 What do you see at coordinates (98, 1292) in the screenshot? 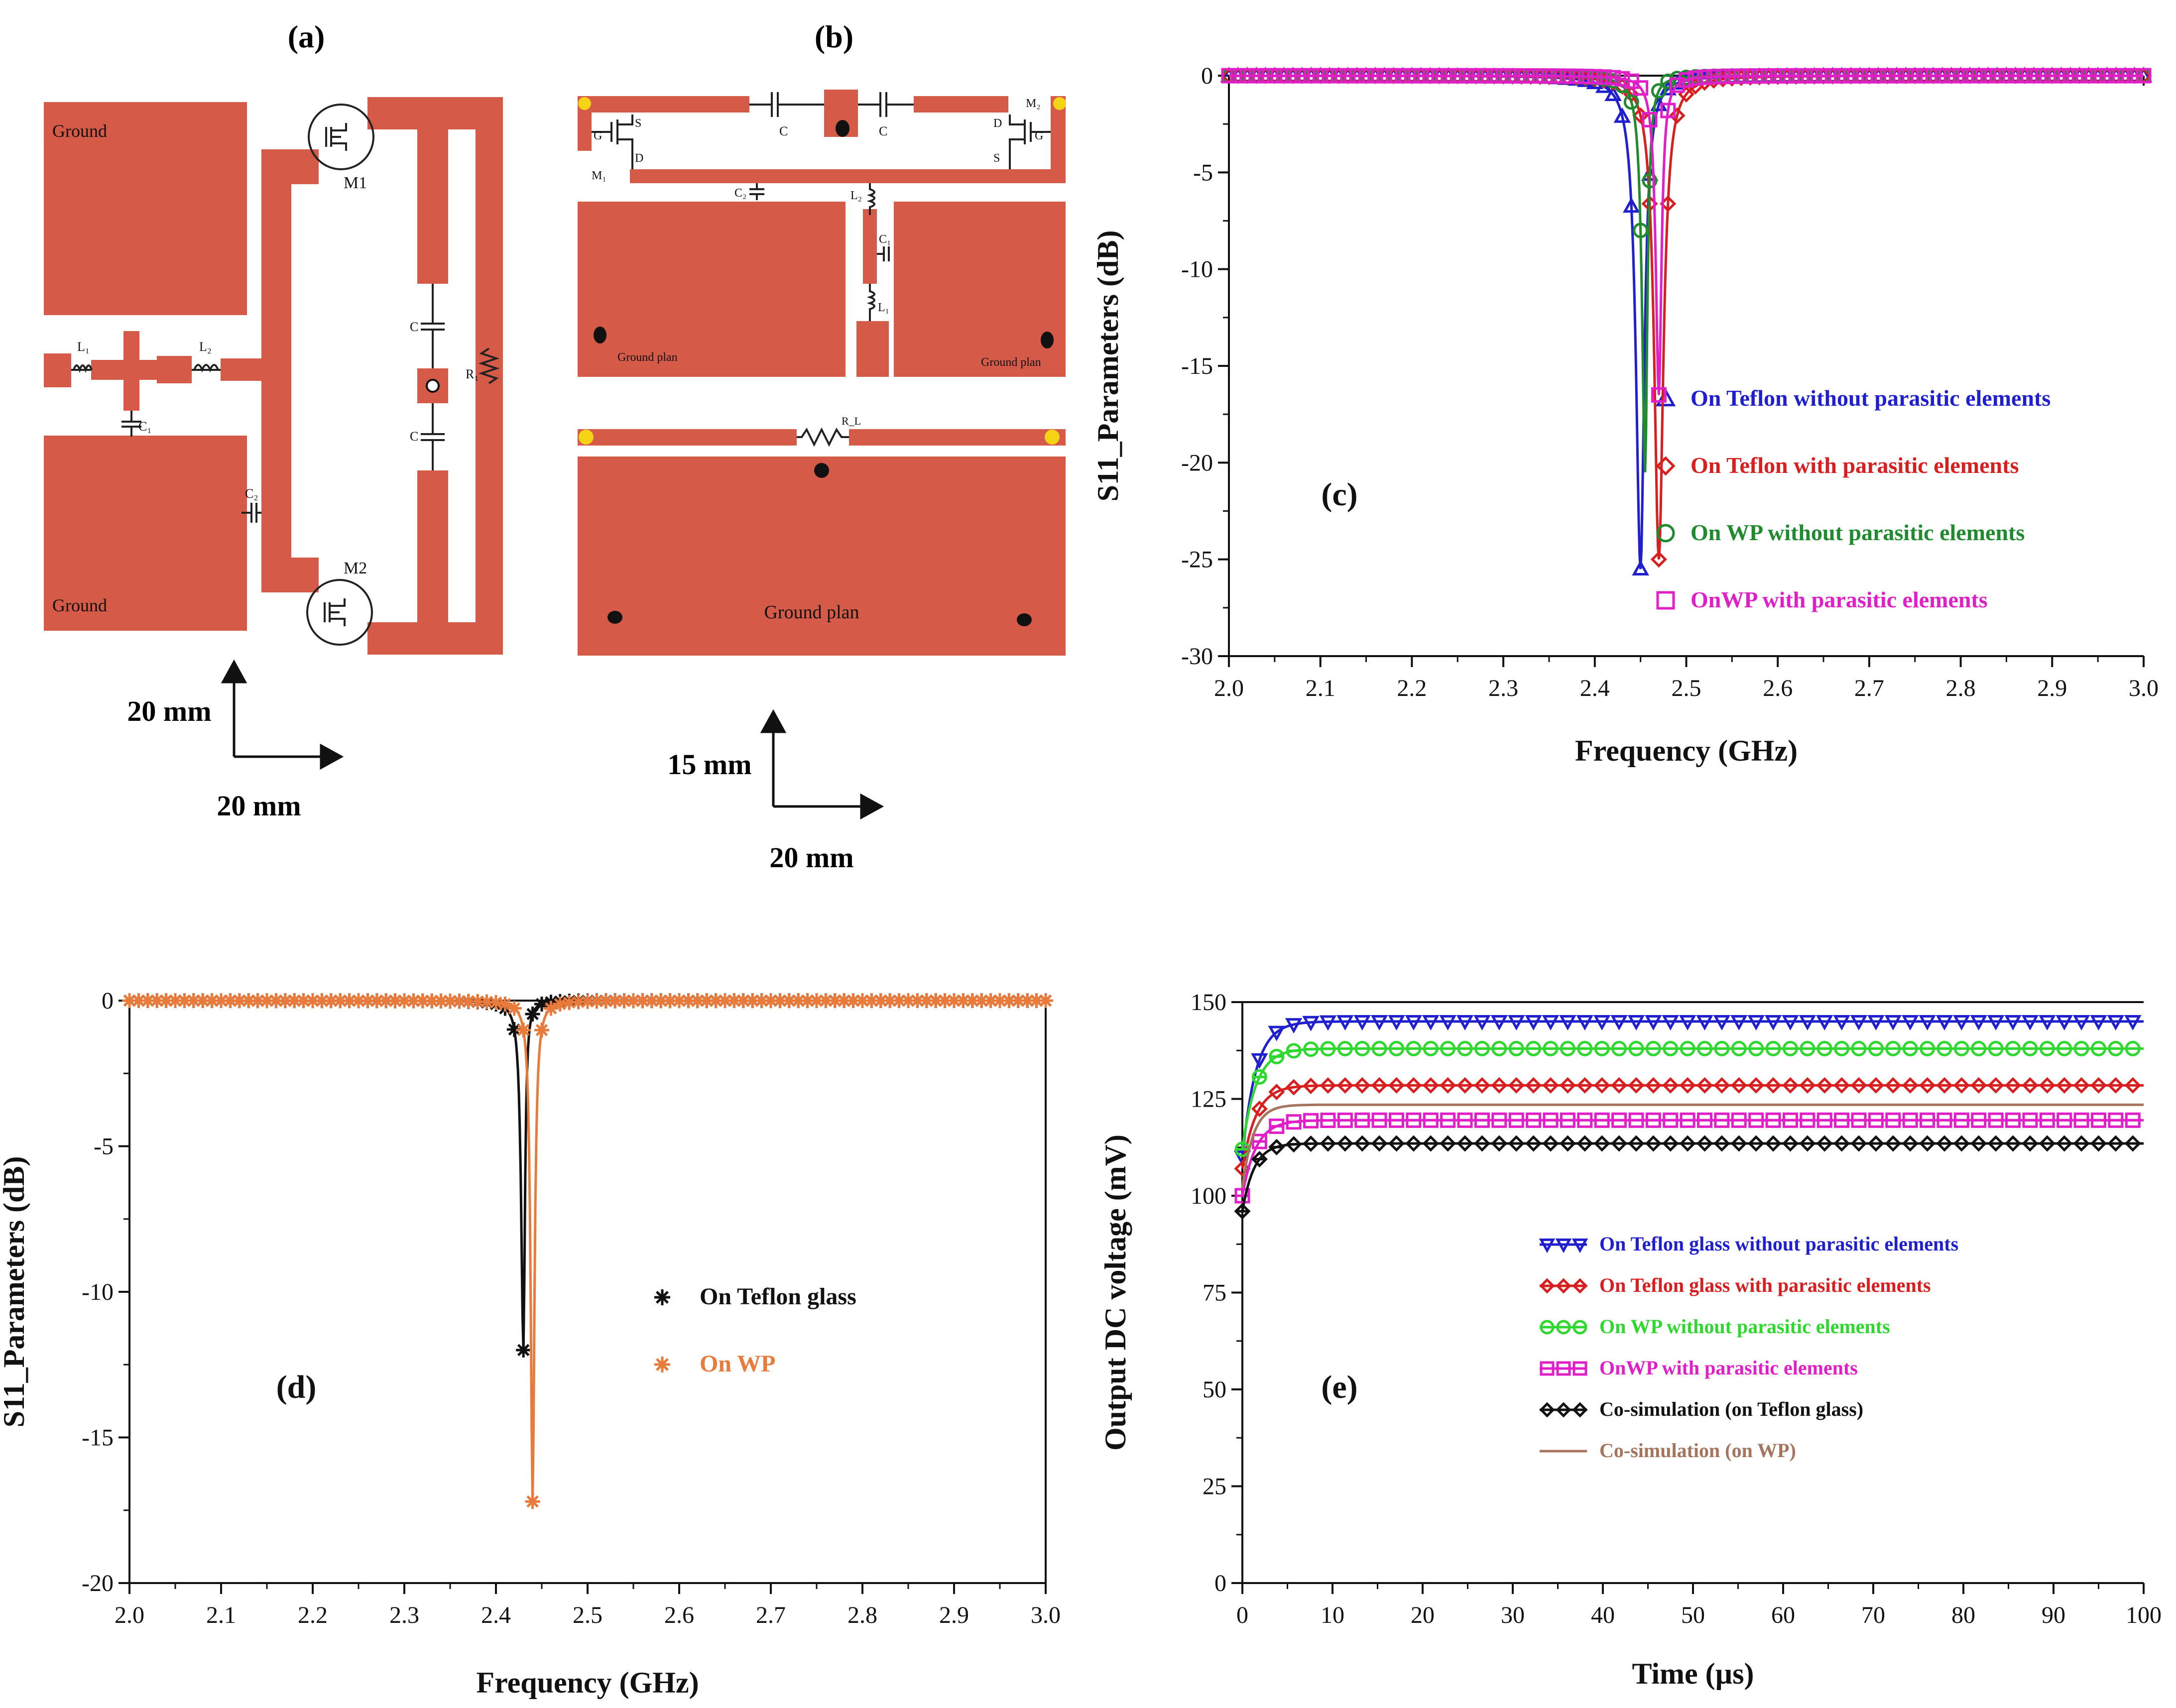
I see `y-tick-label: -10` at bounding box center [98, 1292].